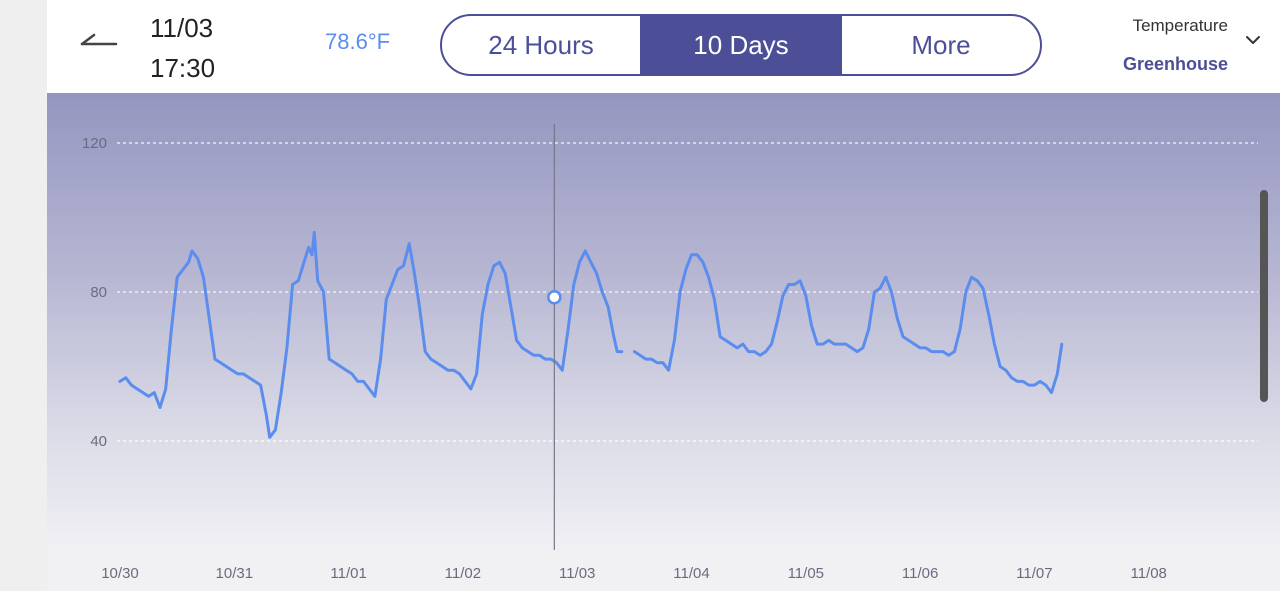 The image size is (1280, 591). What do you see at coordinates (691, 573) in the screenshot?
I see `x-tick-label: 11/04` at bounding box center [691, 573].